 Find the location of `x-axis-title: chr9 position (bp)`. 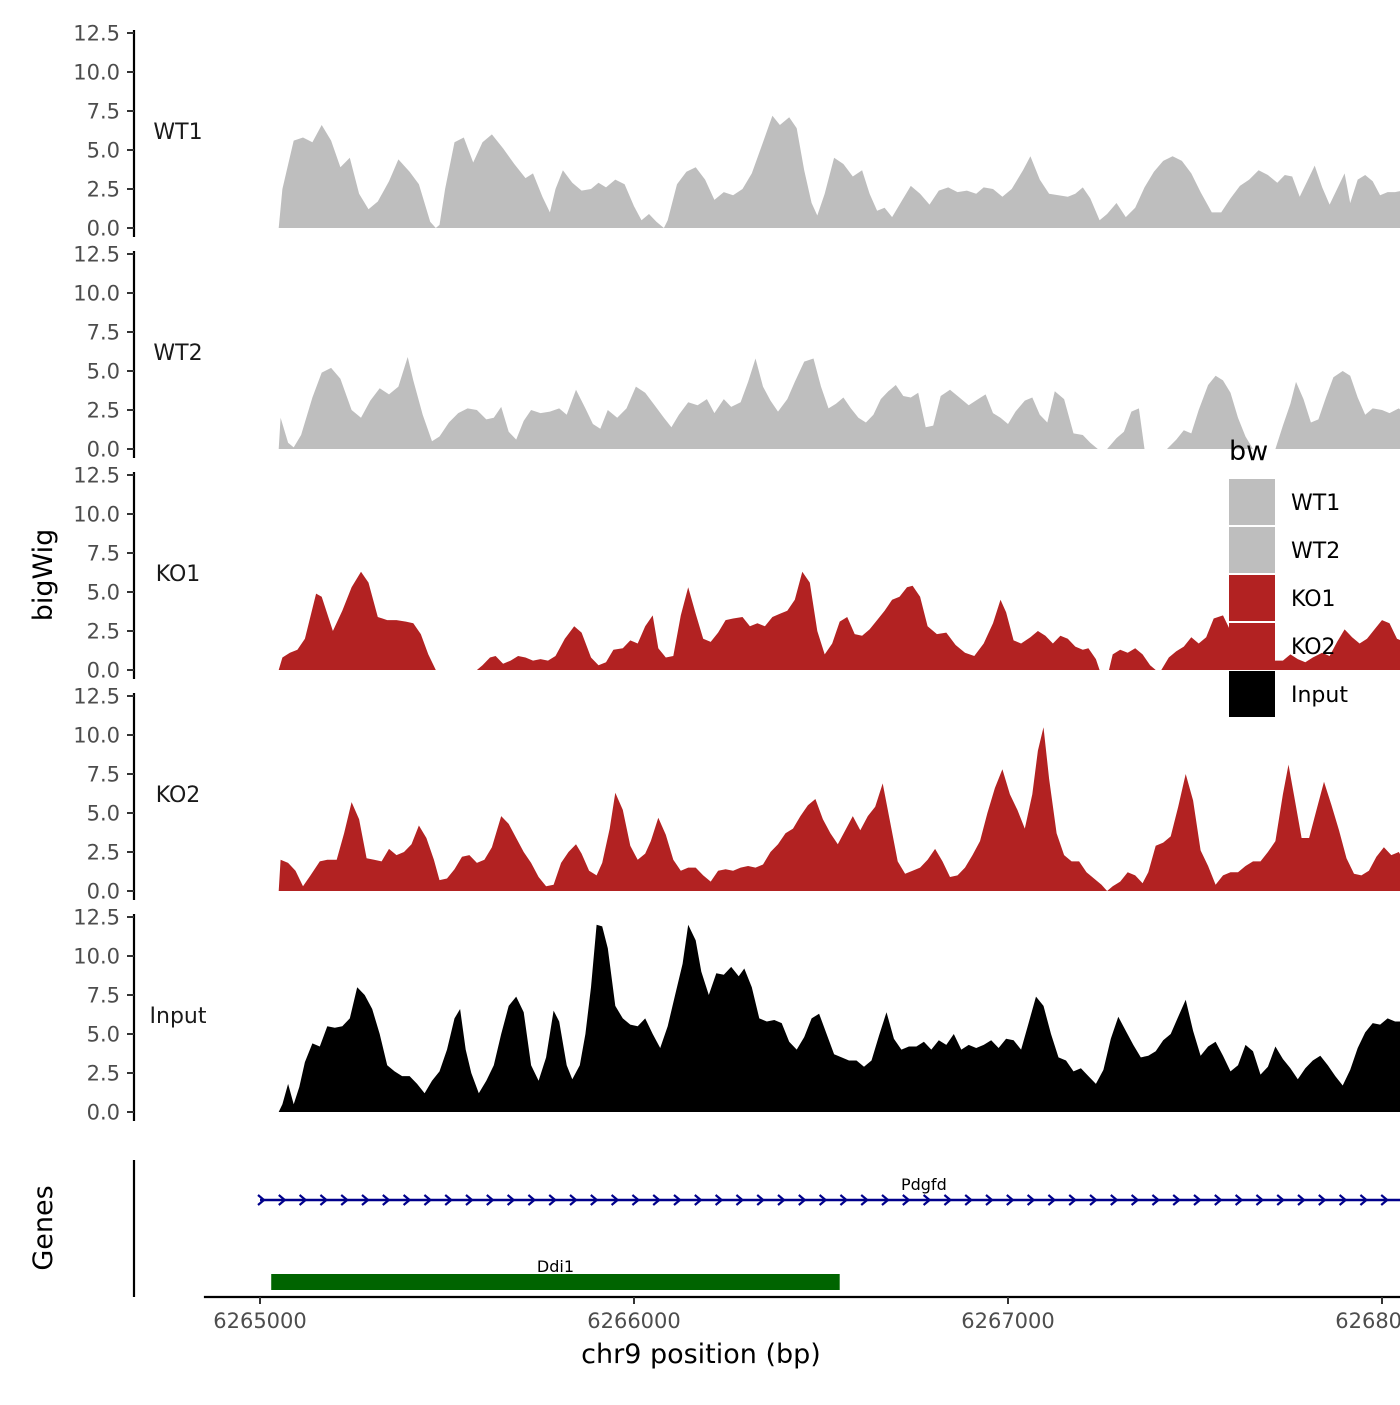

x-axis-title: chr9 position (bp) is located at coordinates (701, 1354).